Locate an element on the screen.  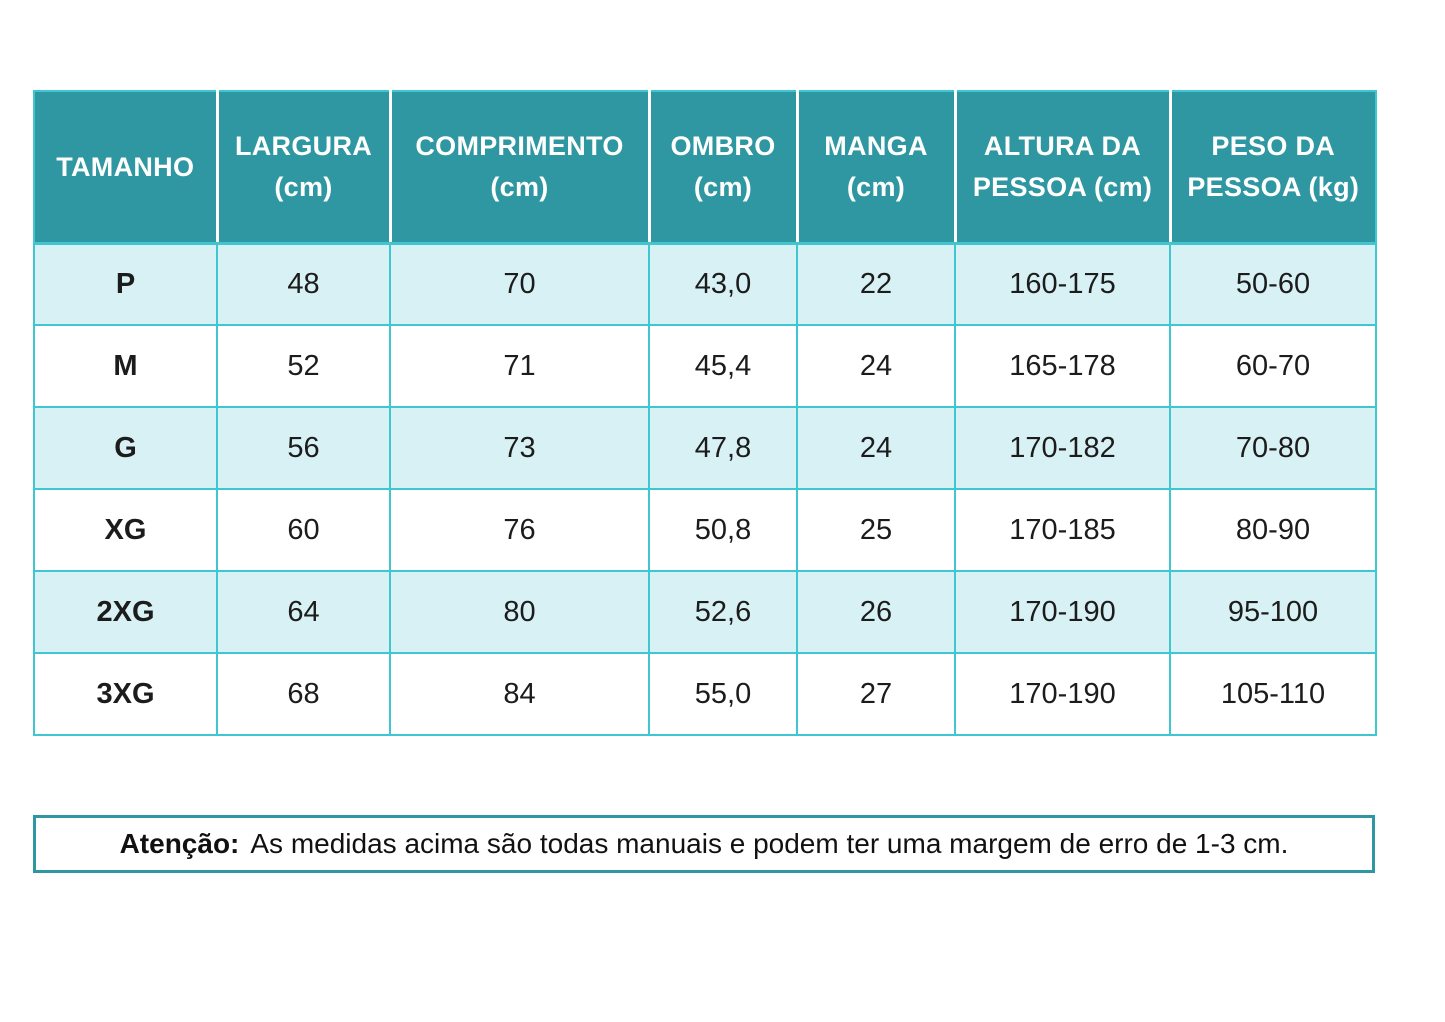
table-row-3xg: 3XG 68 84 55,0 27 170-190 105-110 is located at coordinates (705, 694).